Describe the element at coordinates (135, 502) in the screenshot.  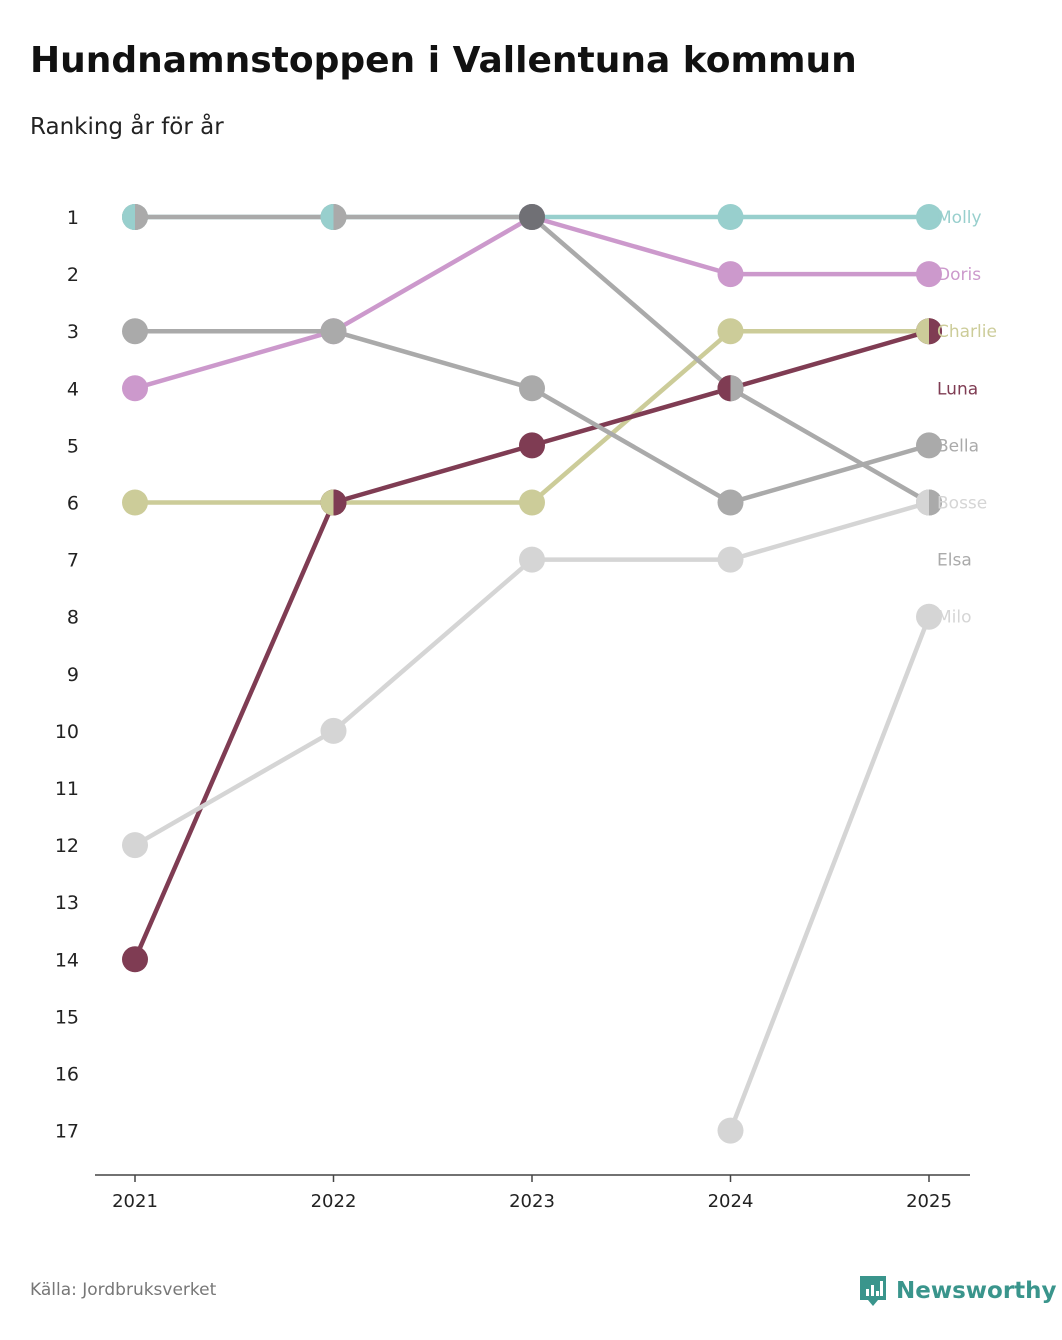
I see `point-charlie-2021` at that location.